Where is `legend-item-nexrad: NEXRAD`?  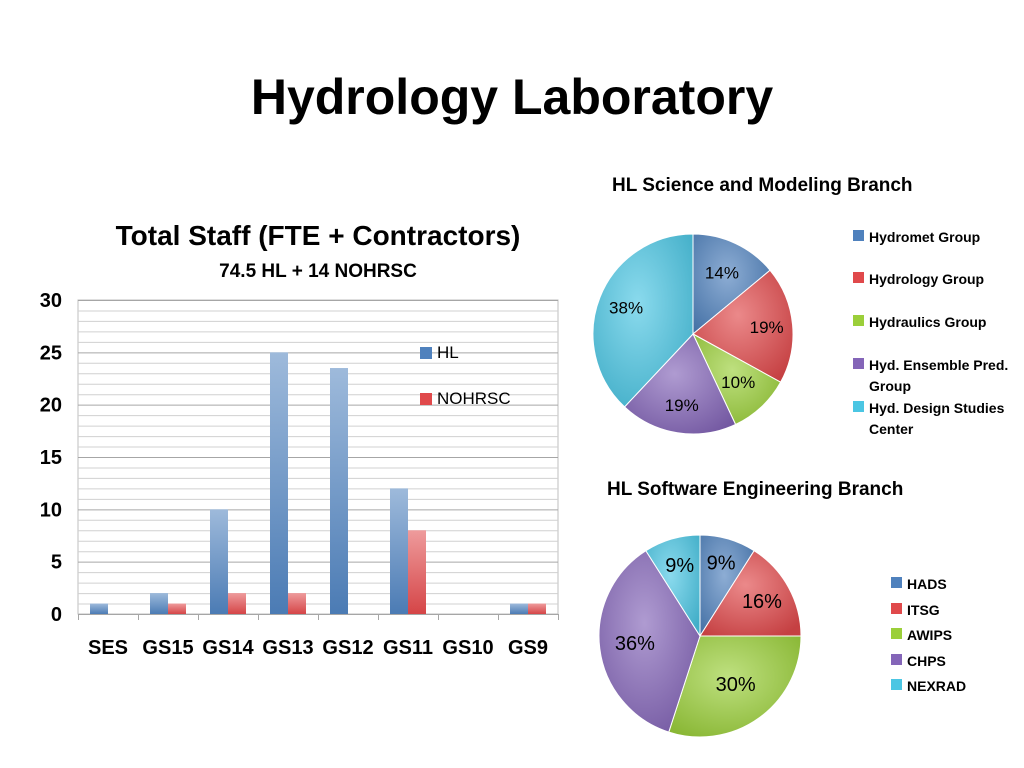 legend-item-nexrad: NEXRAD is located at coordinates (928, 686).